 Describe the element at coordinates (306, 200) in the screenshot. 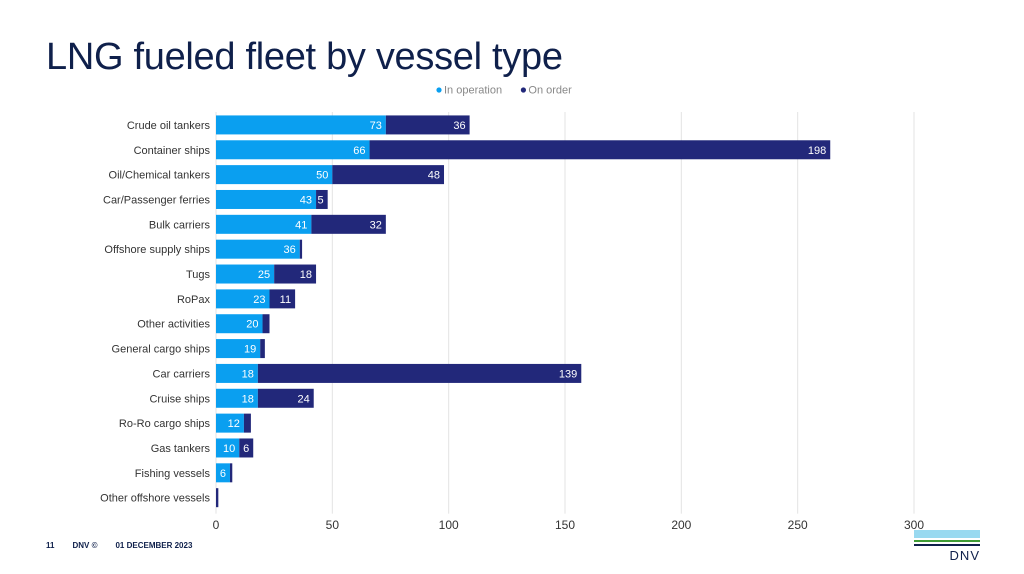

I see `data-label: 43` at that location.